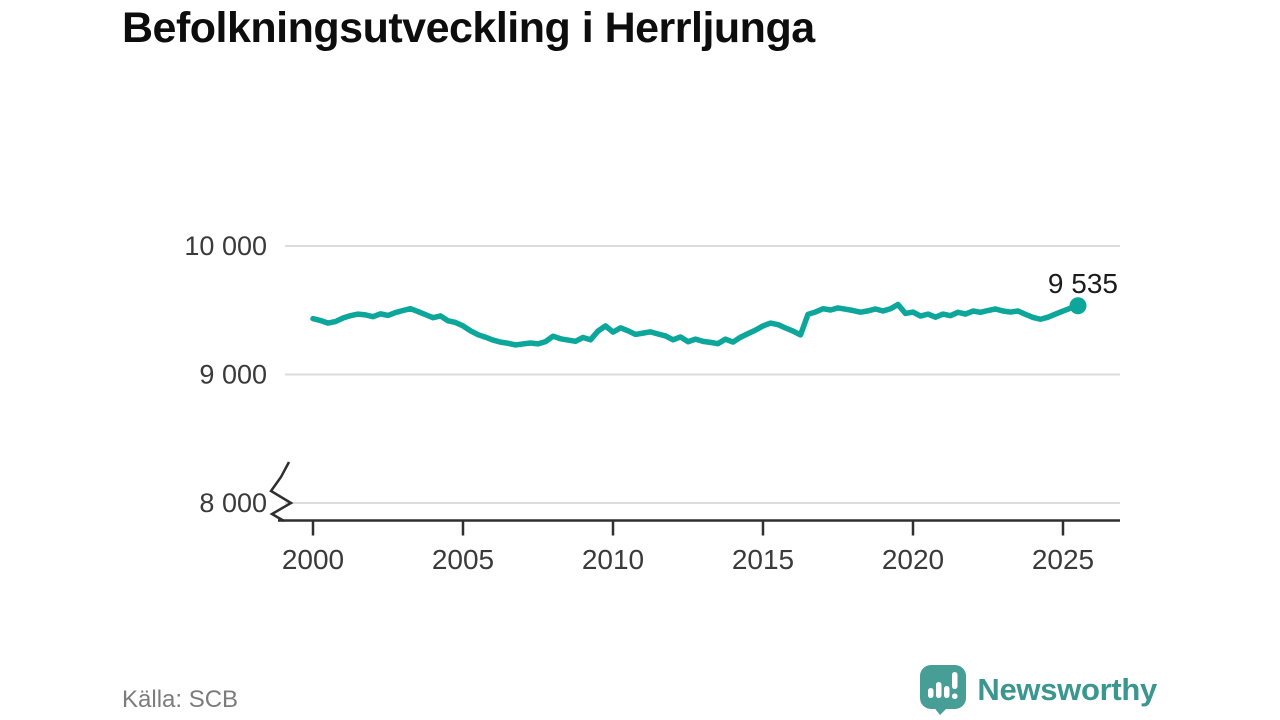 Image resolution: width=1280 pixels, height=720 pixels. Describe the element at coordinates (180, 699) in the screenshot. I see `source-label: Källa: SCB` at that location.